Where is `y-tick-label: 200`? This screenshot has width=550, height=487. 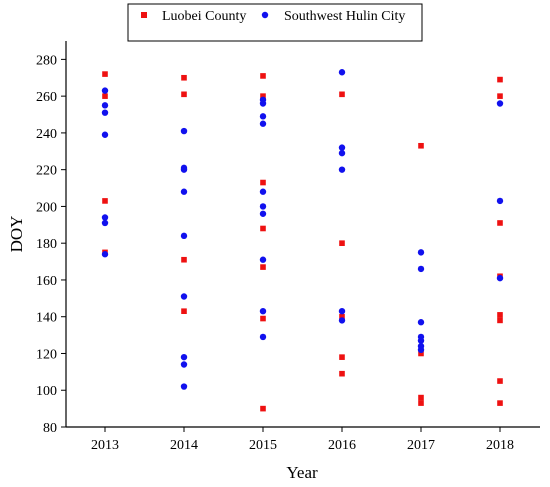
y-tick-label: 200 is located at coordinates (46, 207).